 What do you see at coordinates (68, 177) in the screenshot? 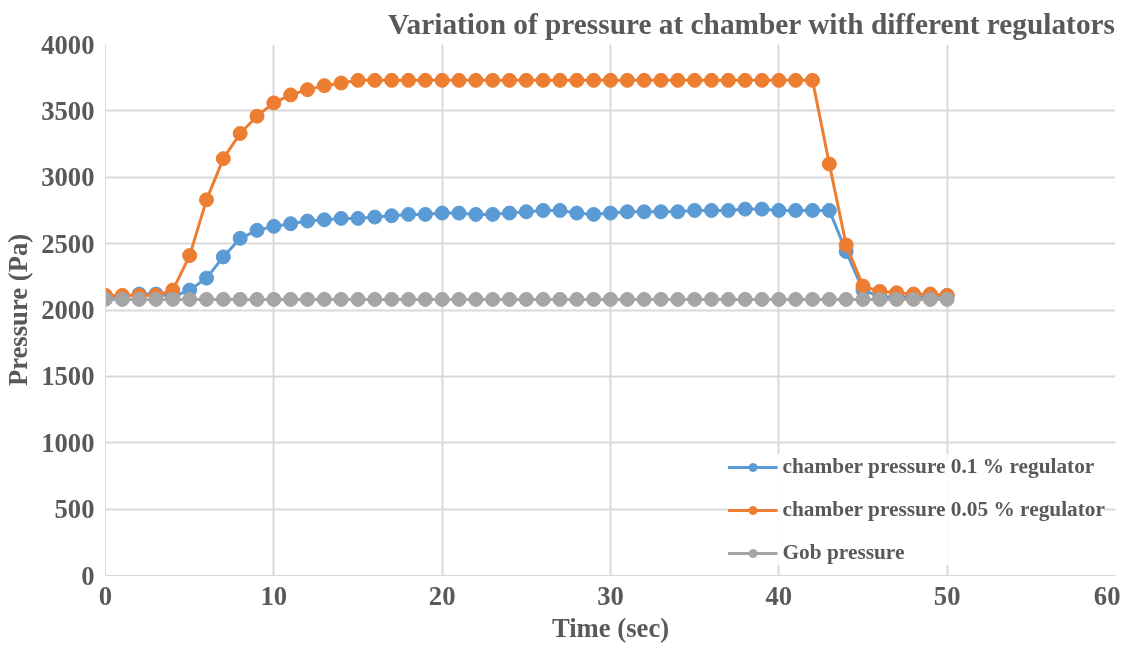
I see `y-tick-label: 3000` at bounding box center [68, 177].